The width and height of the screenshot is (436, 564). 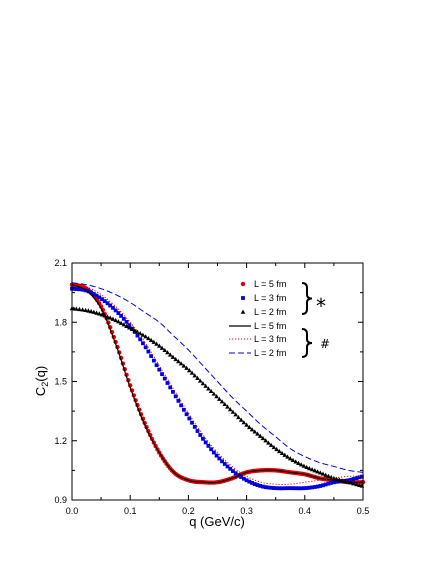 What do you see at coordinates (60, 322) in the screenshot?
I see `y-tick-label: 1.8` at bounding box center [60, 322].